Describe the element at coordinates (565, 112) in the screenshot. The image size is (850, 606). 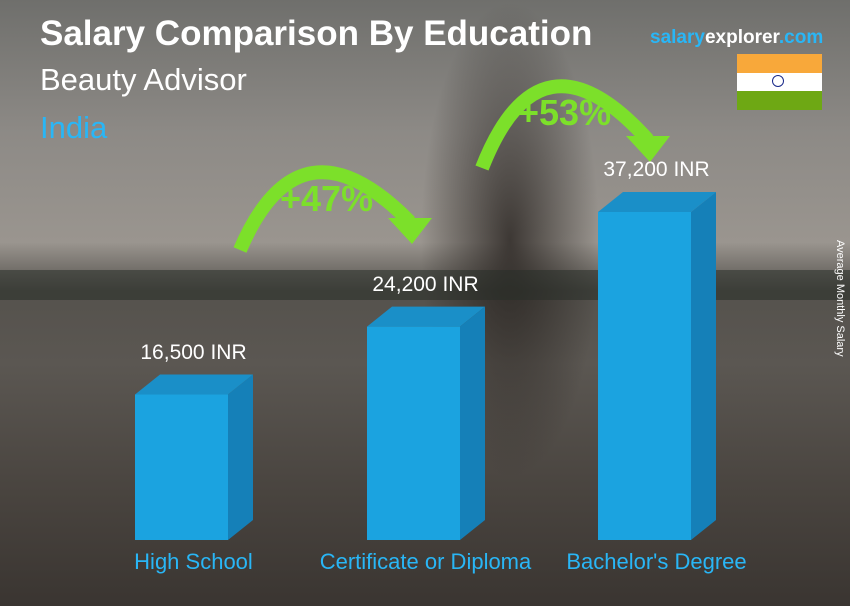
I see `annotation-pct-2: +53%` at that location.